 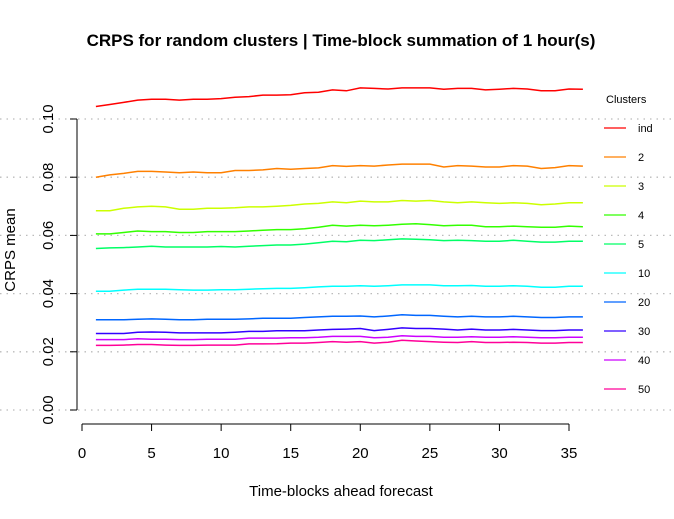 I want to click on x-axis-label: Time-blocks ahead forecast, so click(x=341, y=491).